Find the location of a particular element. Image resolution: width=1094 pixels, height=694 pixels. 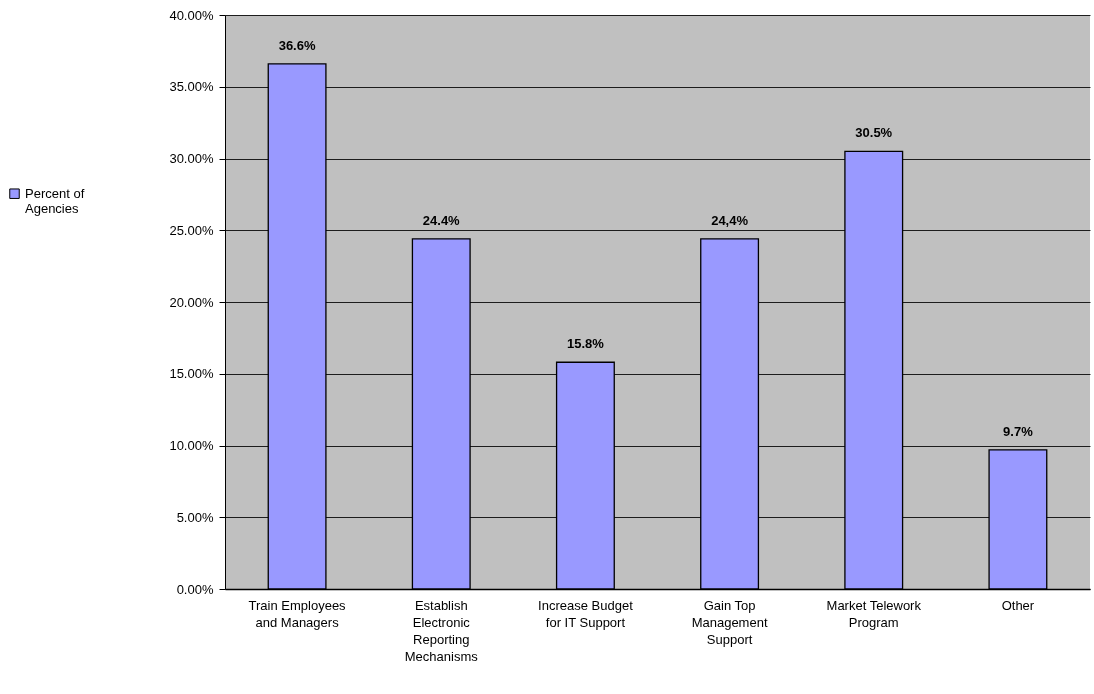

data-label: 30.5% is located at coordinates (874, 133).